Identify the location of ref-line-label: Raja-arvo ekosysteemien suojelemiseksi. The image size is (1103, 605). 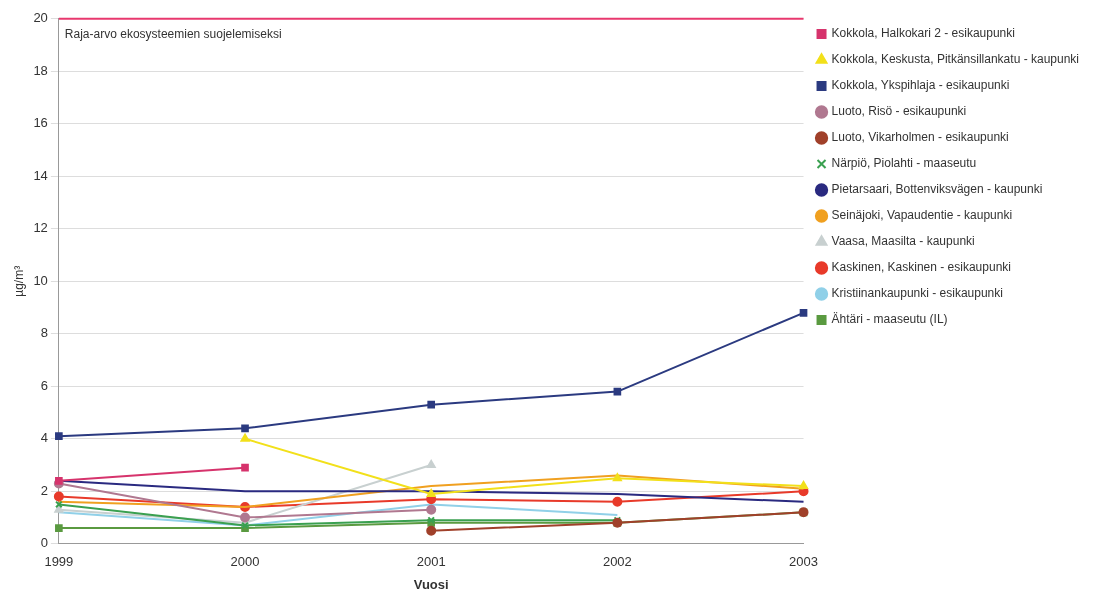
(173, 34).